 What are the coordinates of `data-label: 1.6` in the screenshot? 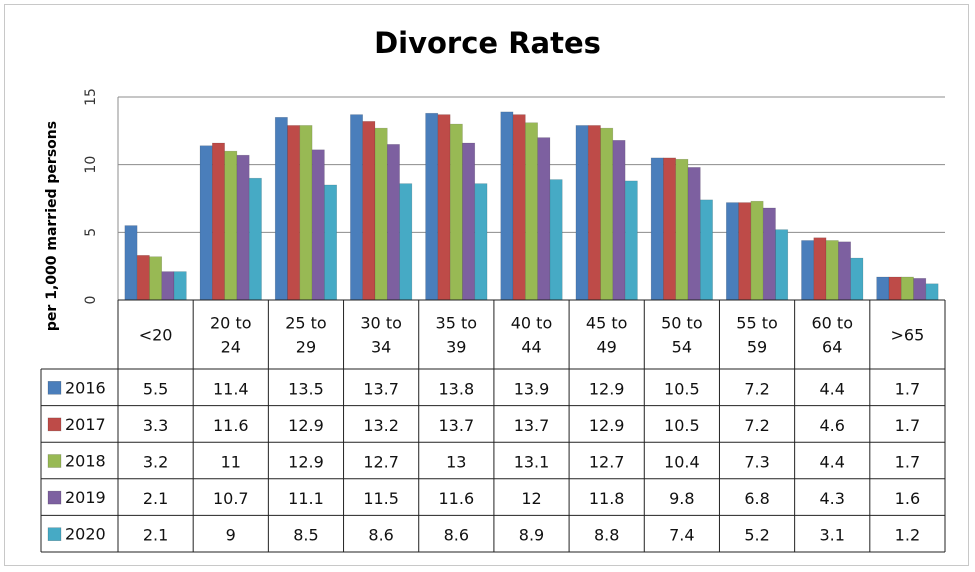 It's located at (907, 498).